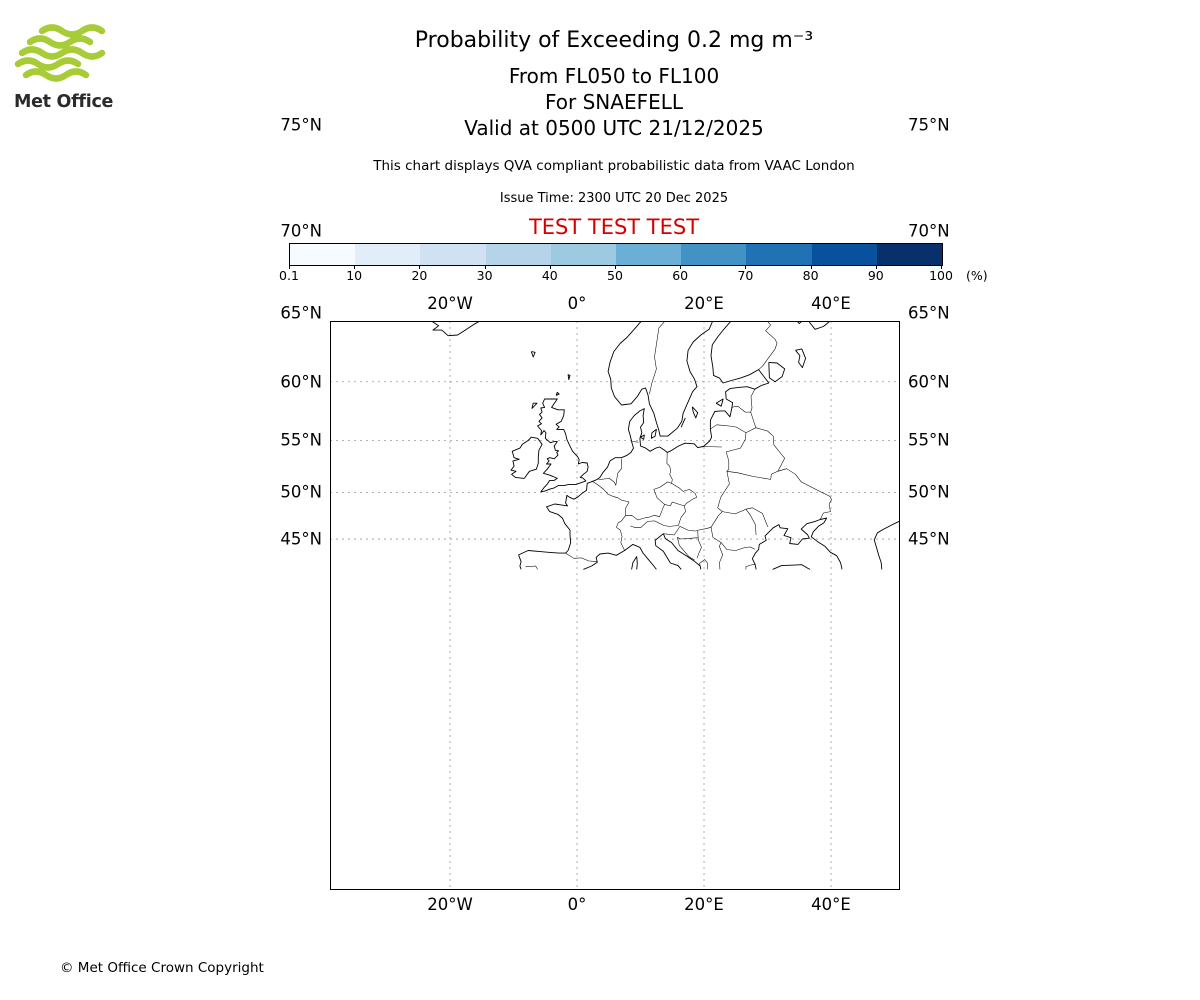  What do you see at coordinates (875, 275) in the screenshot?
I see `colorbar-tick-label: 90` at bounding box center [875, 275].